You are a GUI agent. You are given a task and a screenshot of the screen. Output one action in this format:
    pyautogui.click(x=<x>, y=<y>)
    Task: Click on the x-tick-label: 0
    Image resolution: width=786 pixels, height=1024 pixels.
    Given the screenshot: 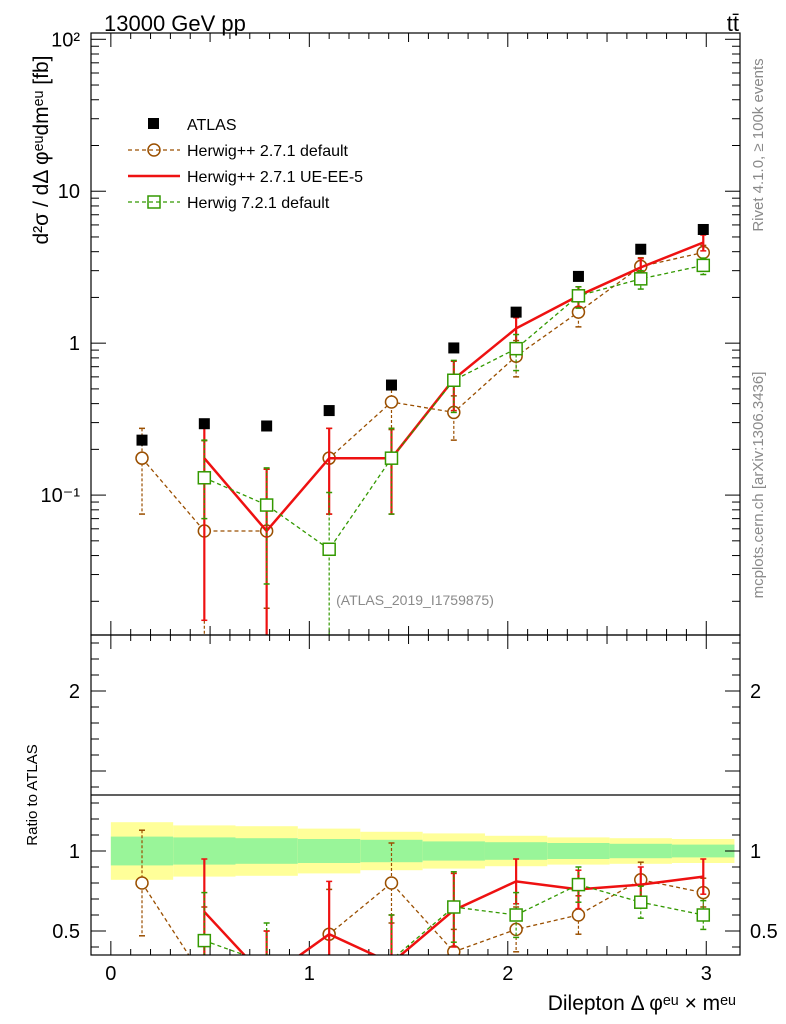 What is the action you would take?
    pyautogui.click(x=110, y=974)
    